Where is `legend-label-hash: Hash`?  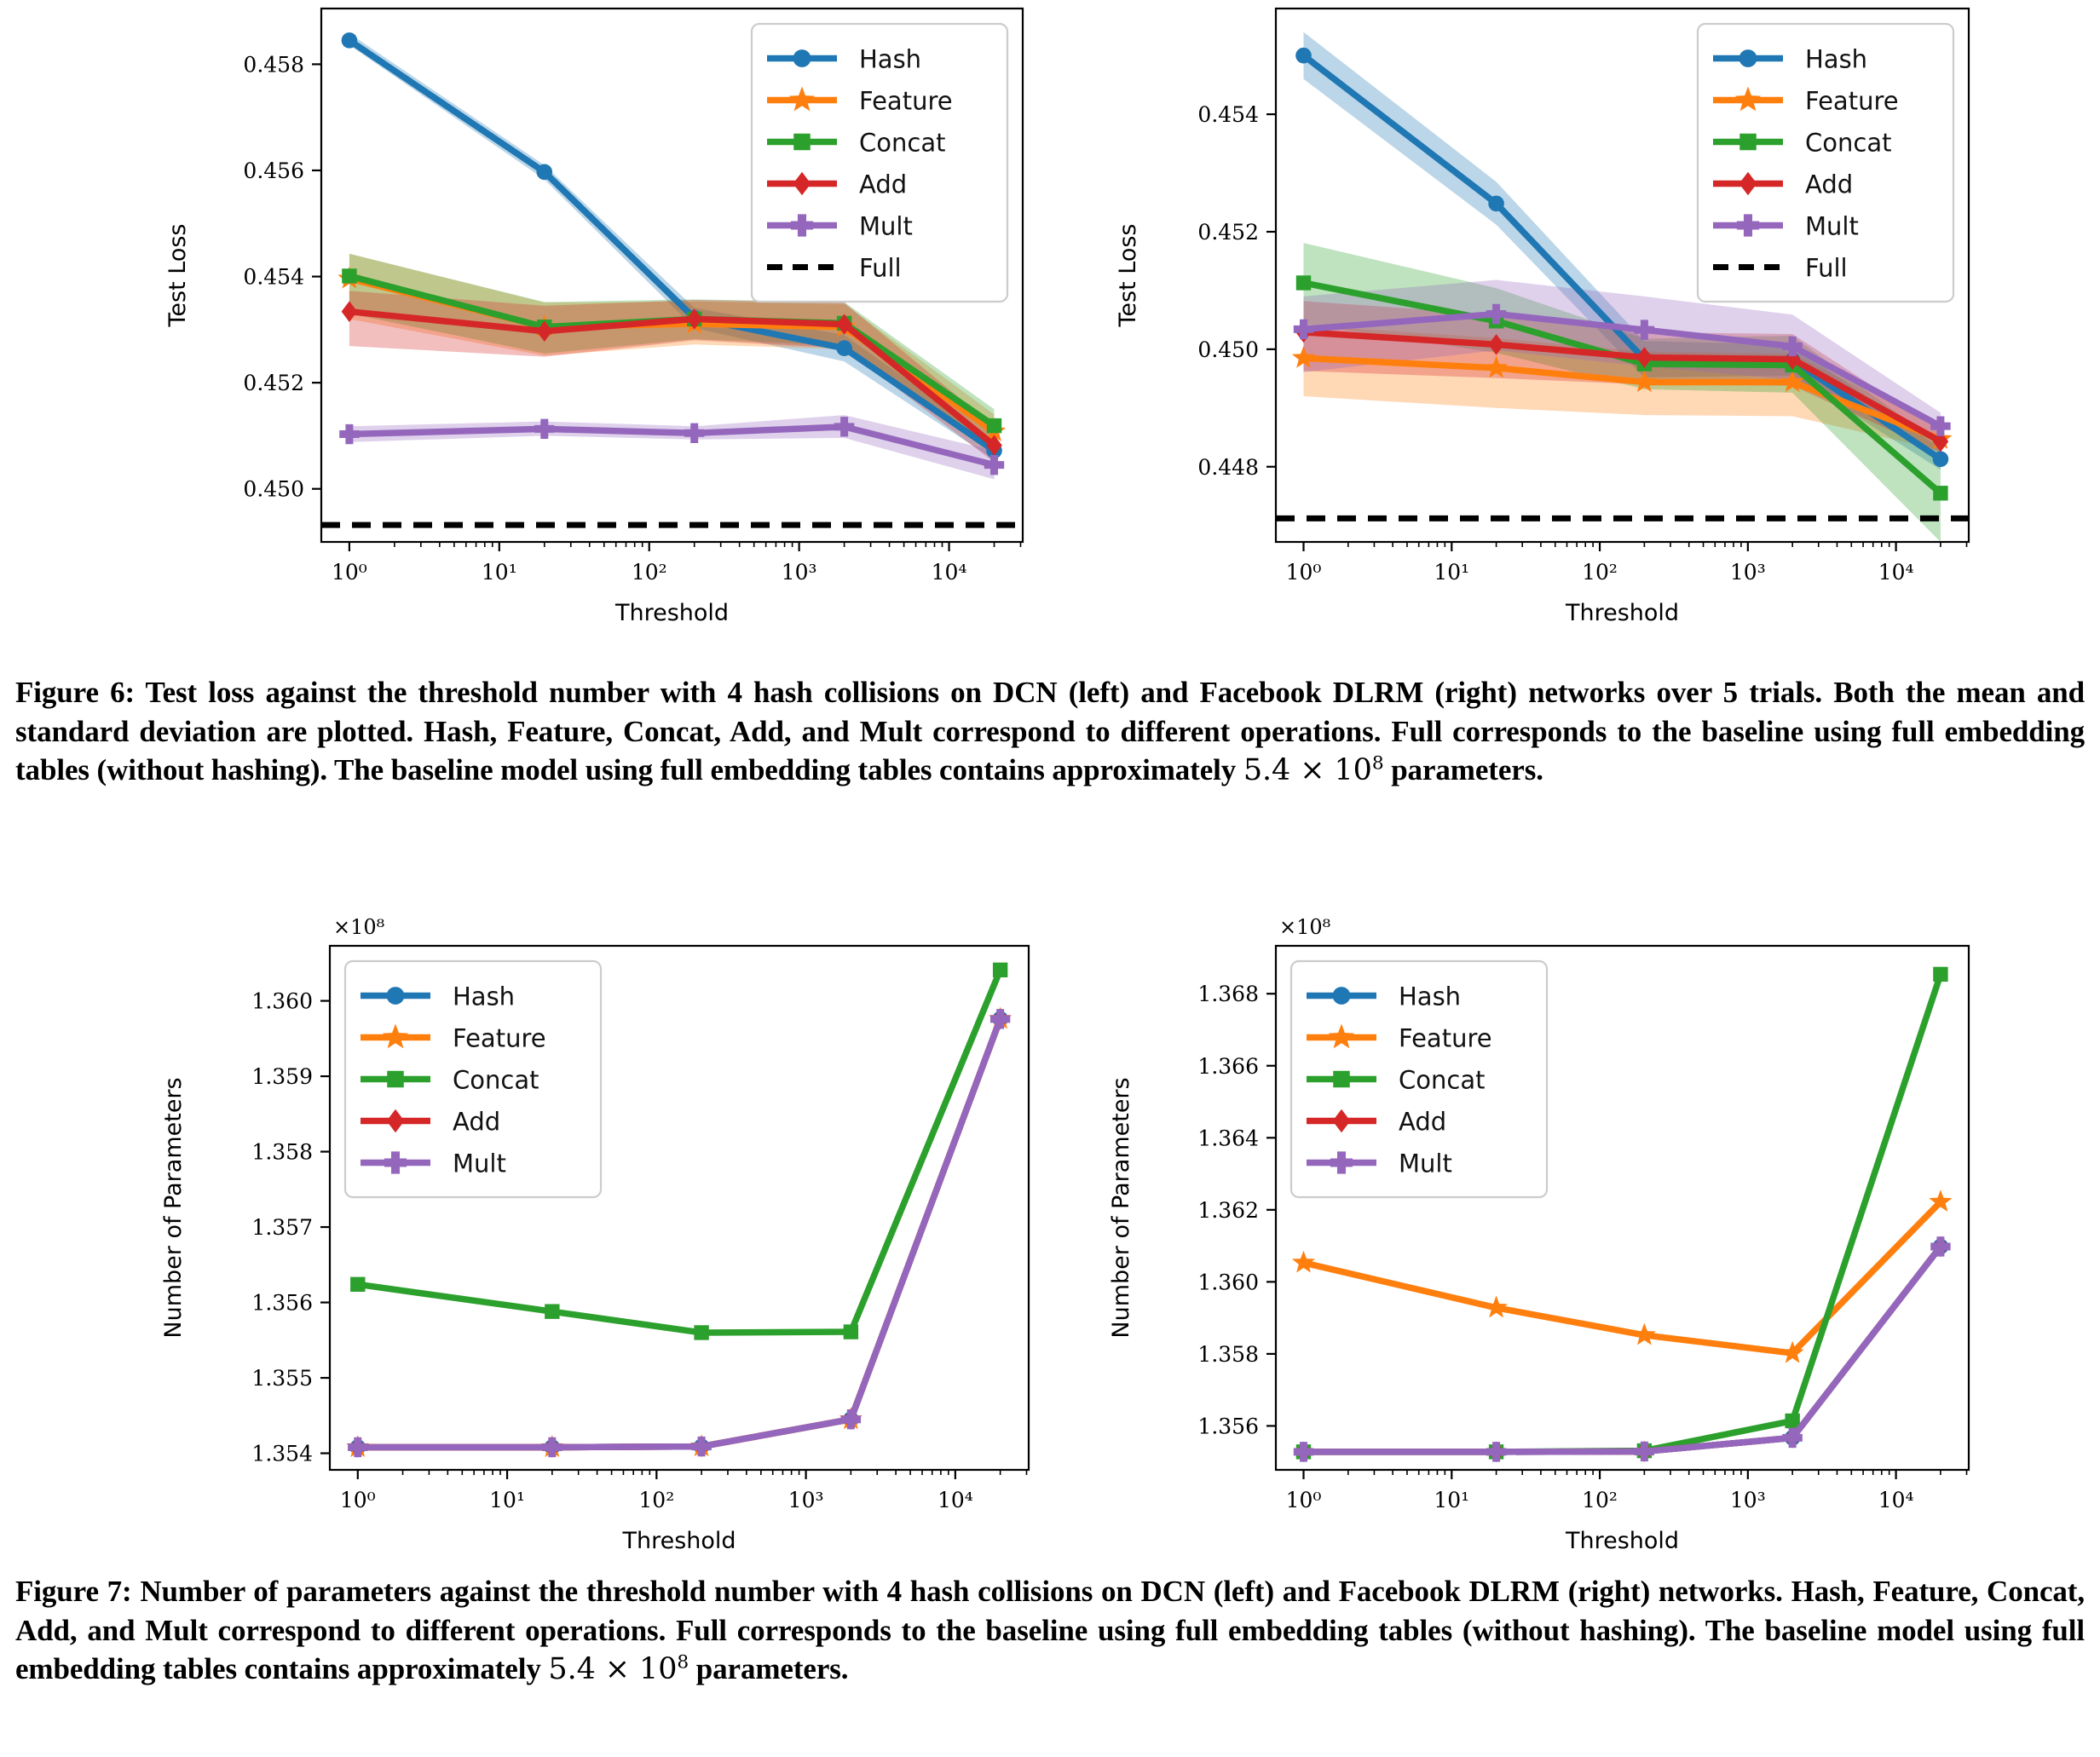
legend-label-hash: Hash is located at coordinates (1836, 59).